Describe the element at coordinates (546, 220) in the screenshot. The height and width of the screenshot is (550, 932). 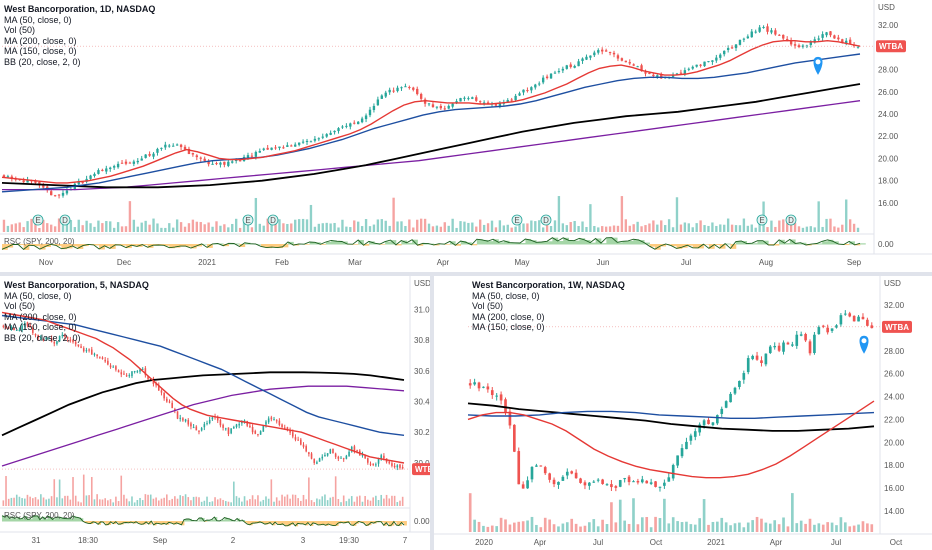
I see `daily-event-marker` at that location.